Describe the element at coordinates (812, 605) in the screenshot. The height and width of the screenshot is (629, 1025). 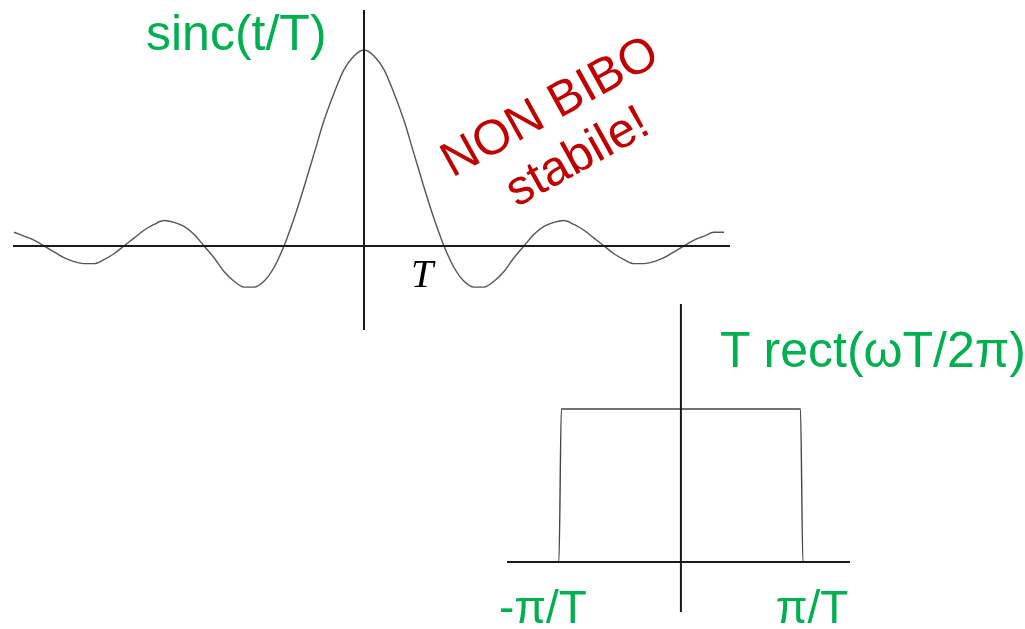
I see `text: π/T` at that location.